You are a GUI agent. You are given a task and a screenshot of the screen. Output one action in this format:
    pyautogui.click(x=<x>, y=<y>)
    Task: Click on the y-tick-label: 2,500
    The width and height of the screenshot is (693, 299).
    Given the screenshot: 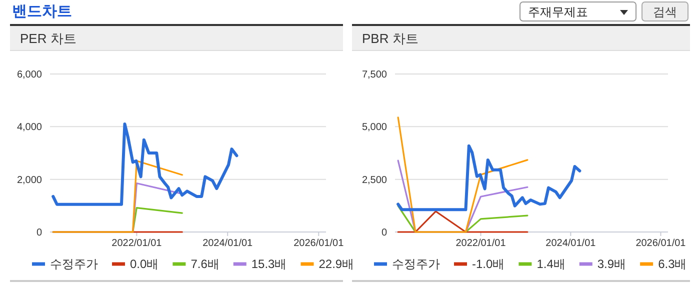 What is the action you would take?
    pyautogui.click(x=375, y=180)
    